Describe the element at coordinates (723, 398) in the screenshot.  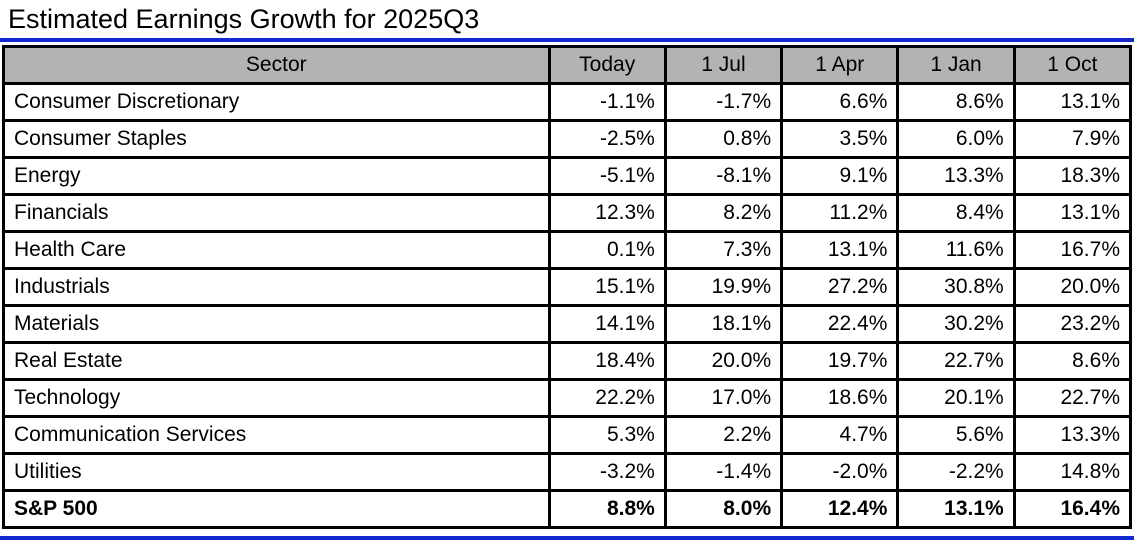
I see `value-cell: 17.0%` at that location.